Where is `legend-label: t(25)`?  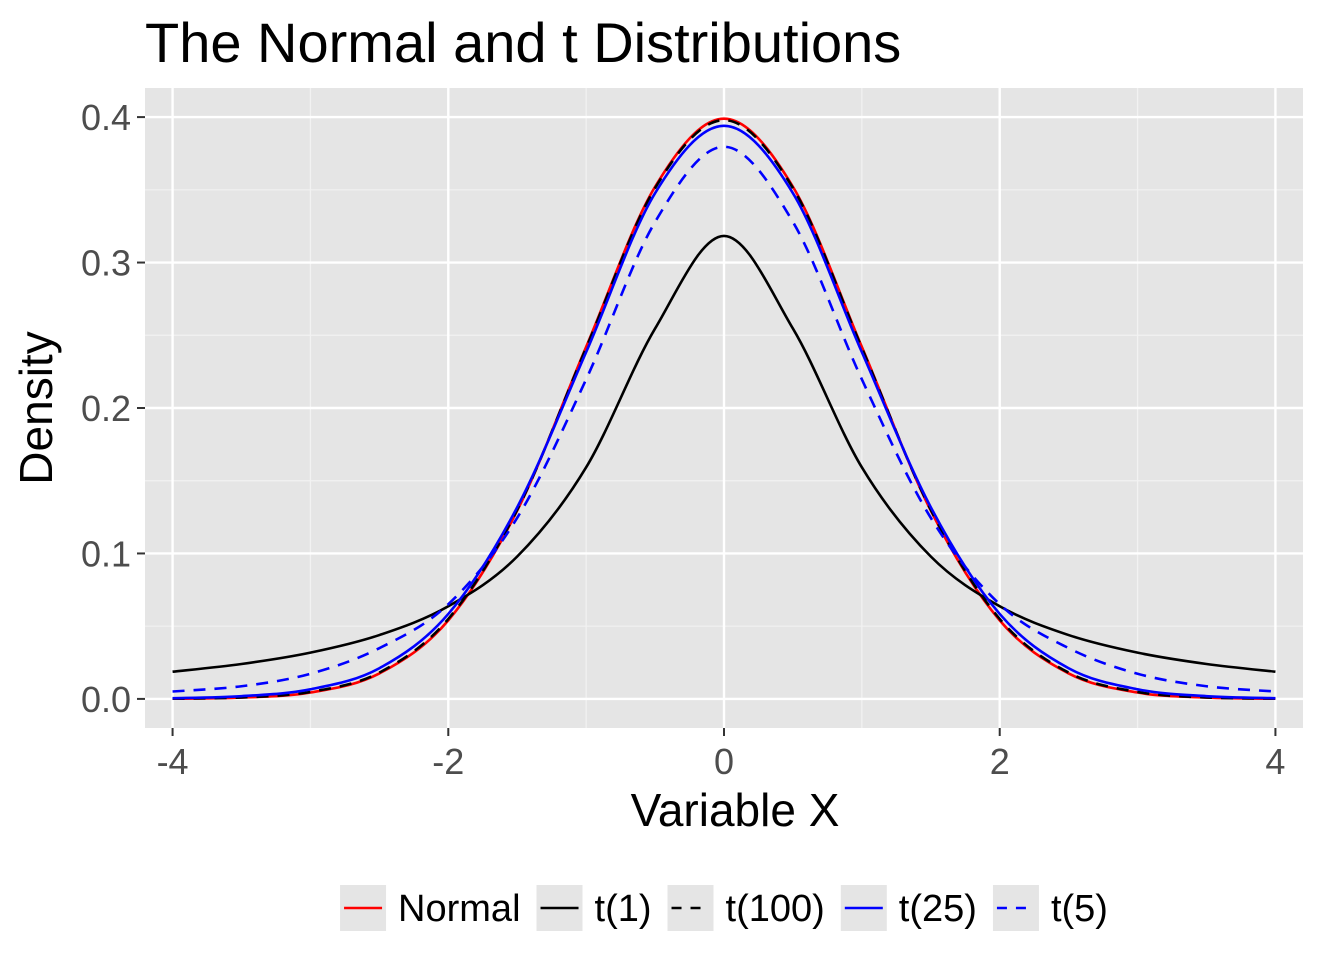
legend-label: t(25) is located at coordinates (938, 909).